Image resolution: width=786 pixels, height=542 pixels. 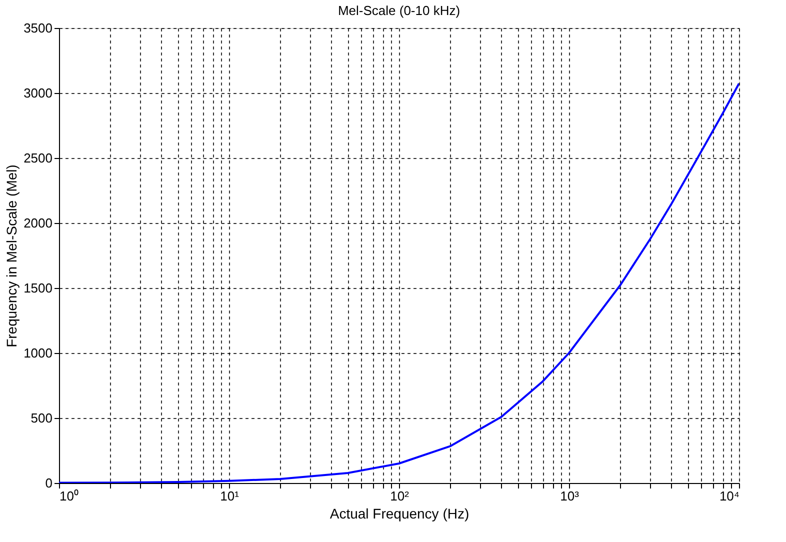 I want to click on y-tick-label: 500, so click(x=41, y=418).